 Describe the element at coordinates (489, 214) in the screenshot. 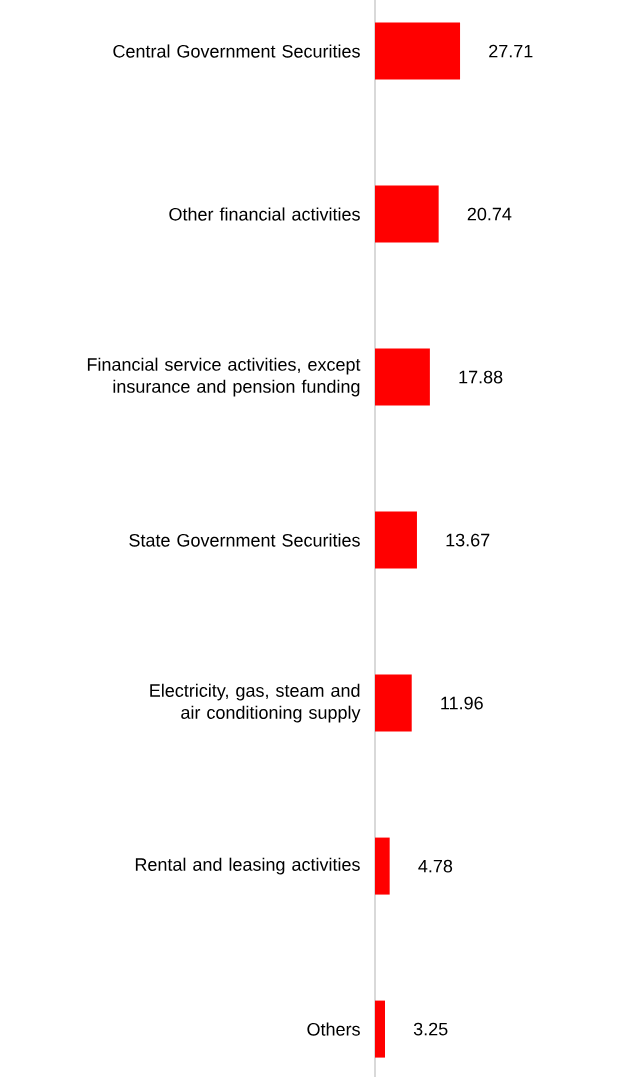

I see `data-label: 20.74` at that location.